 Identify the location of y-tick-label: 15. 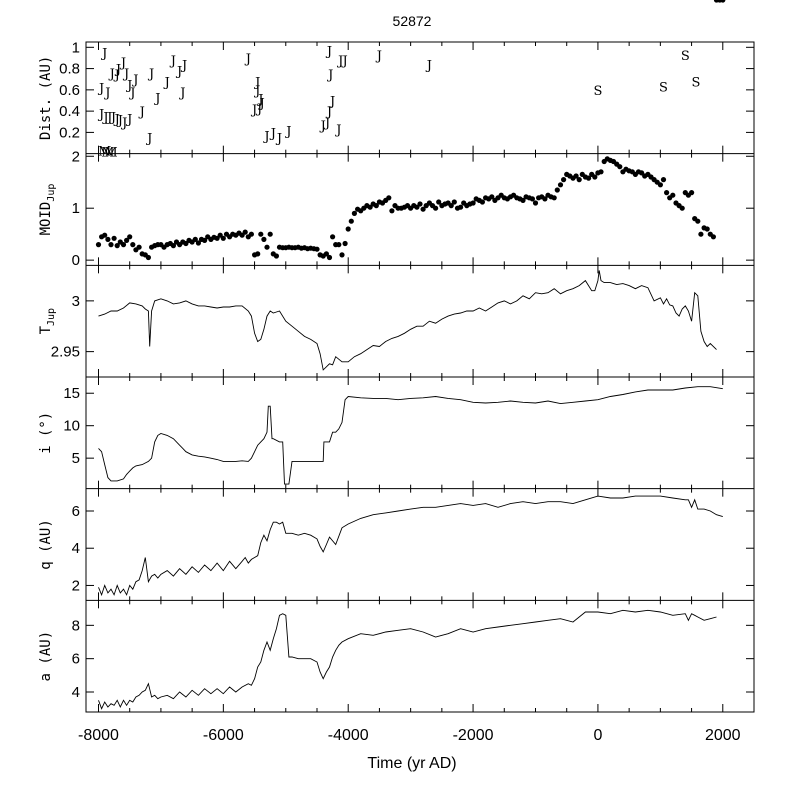
(71, 393).